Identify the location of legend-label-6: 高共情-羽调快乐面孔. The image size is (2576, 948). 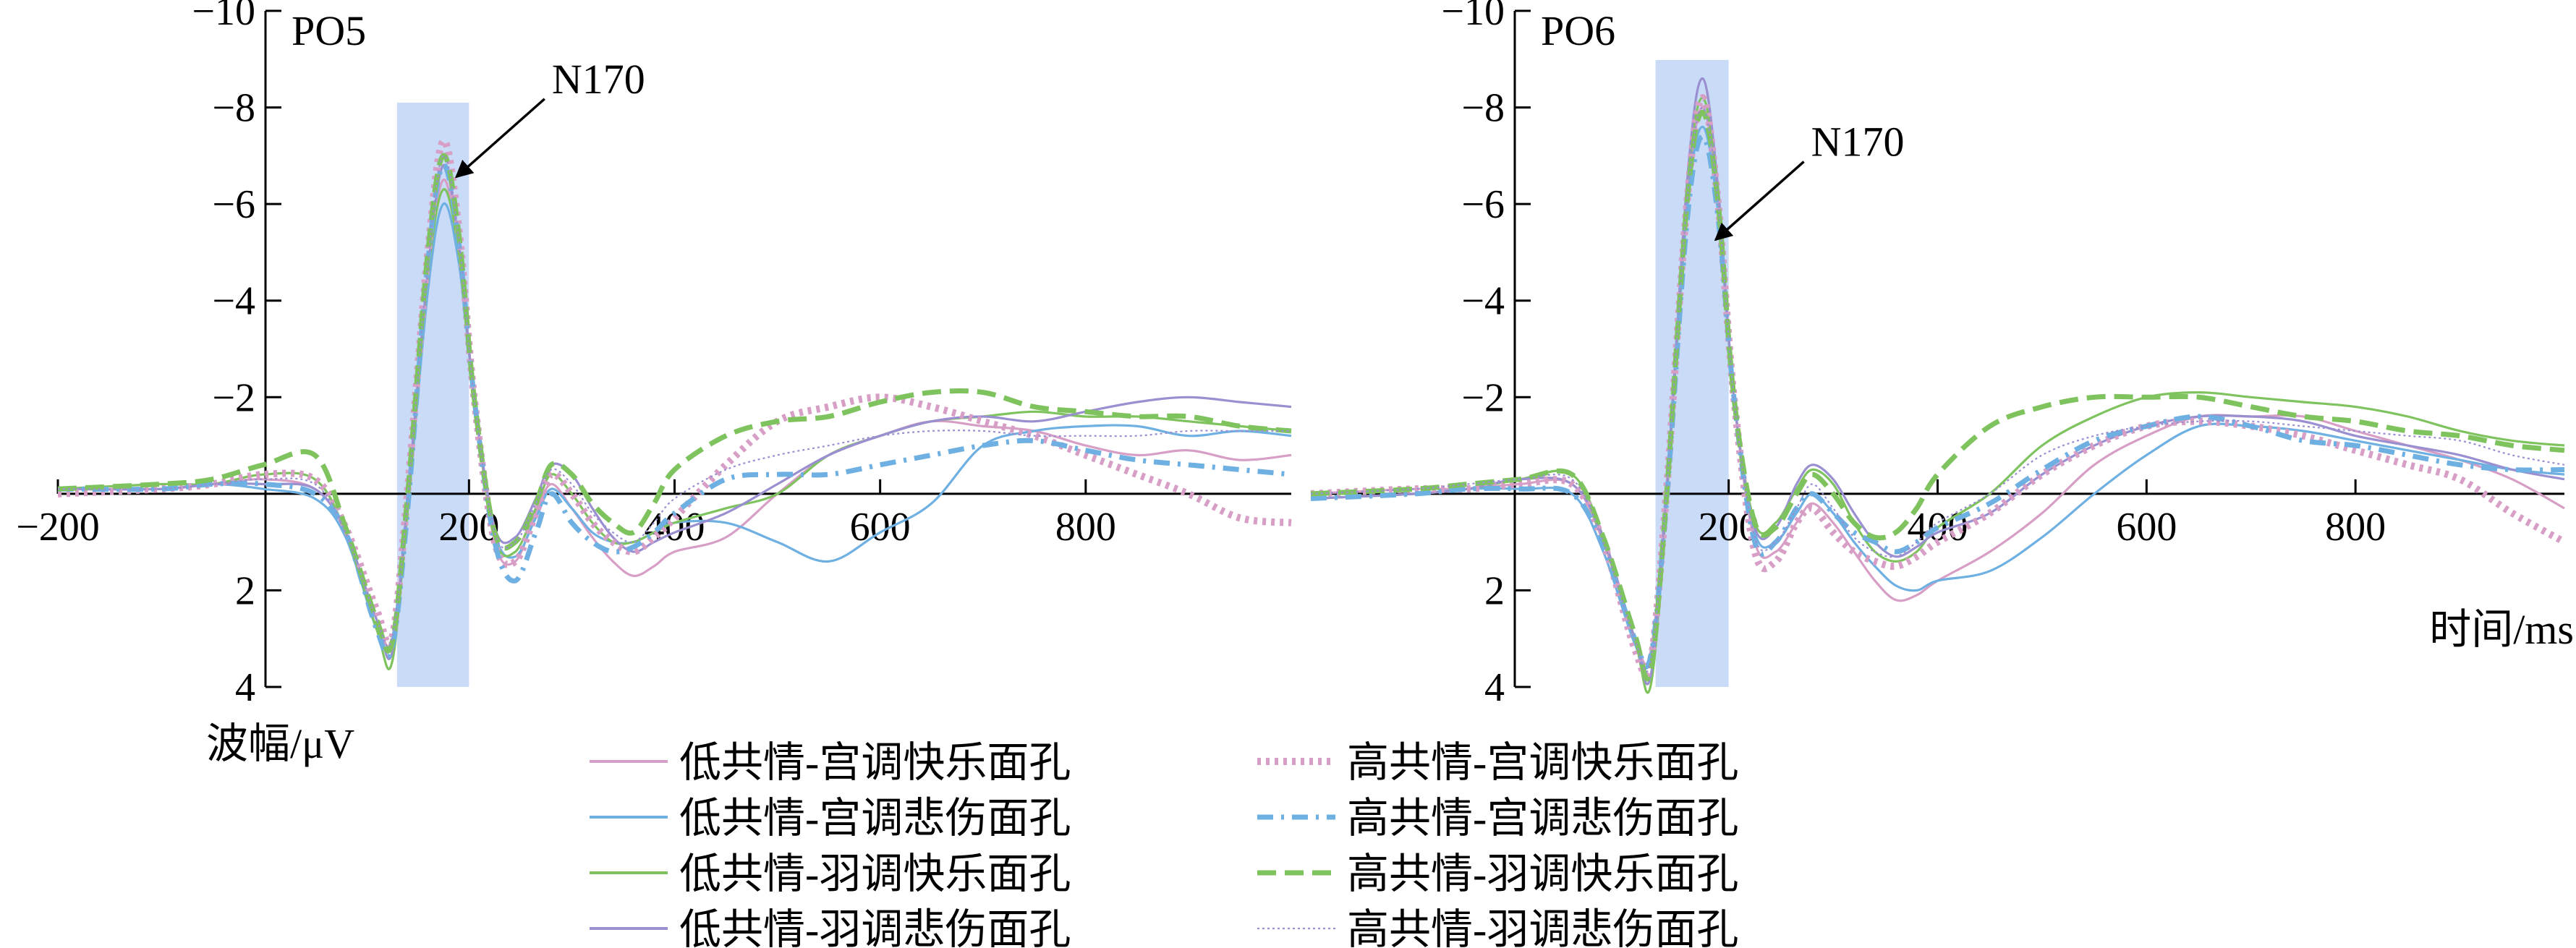
(1542, 873).